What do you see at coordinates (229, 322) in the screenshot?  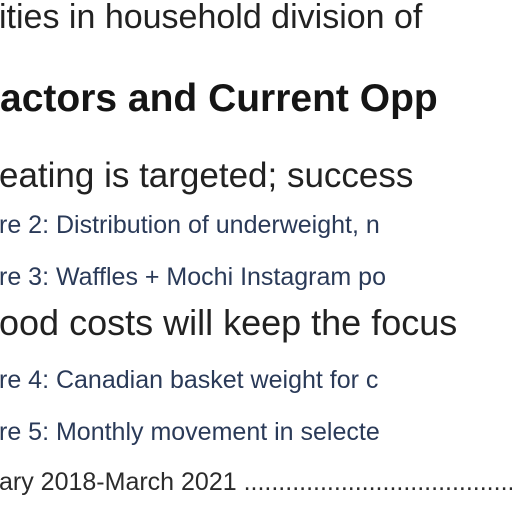 I see `body-text-line: ood costs will keep the focus` at bounding box center [229, 322].